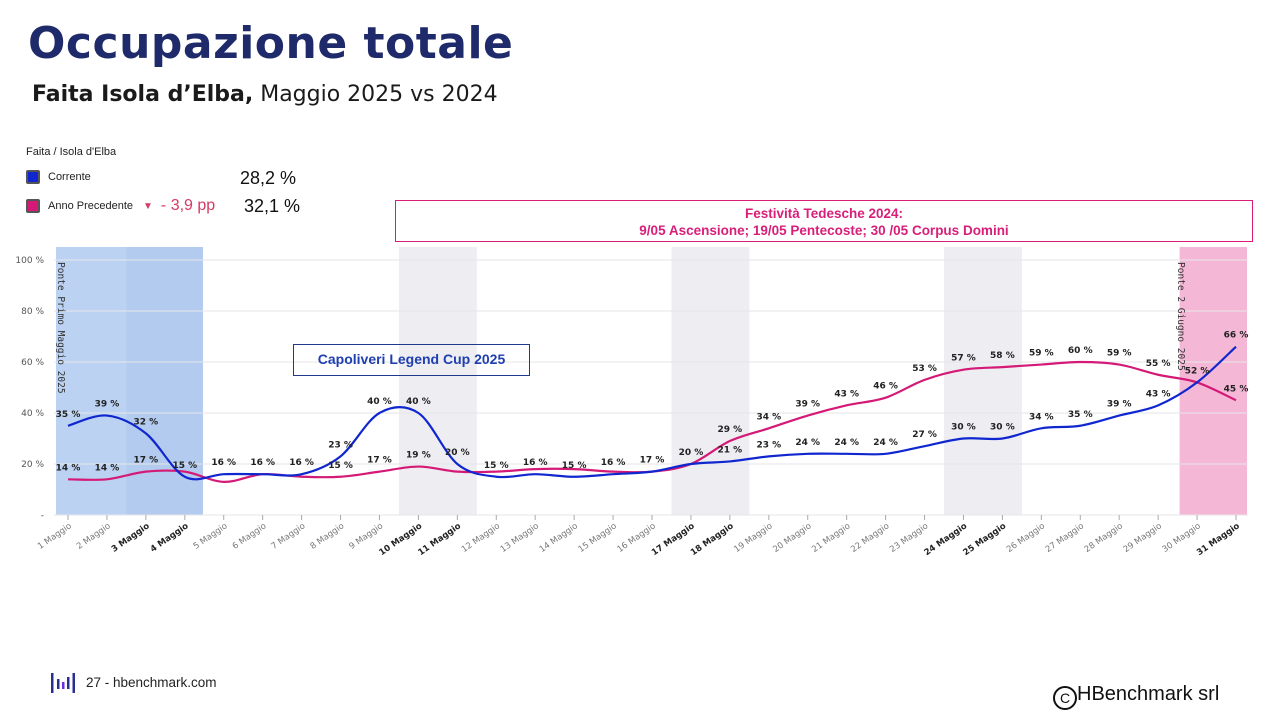 The image size is (1280, 720). I want to click on legend-item-current: Corrente, so click(58, 177).